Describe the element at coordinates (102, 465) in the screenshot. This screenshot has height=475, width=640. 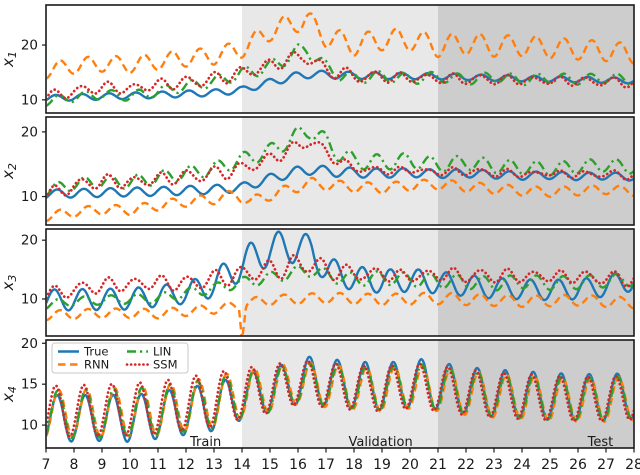
I see `x-tick-label: 9` at that location.